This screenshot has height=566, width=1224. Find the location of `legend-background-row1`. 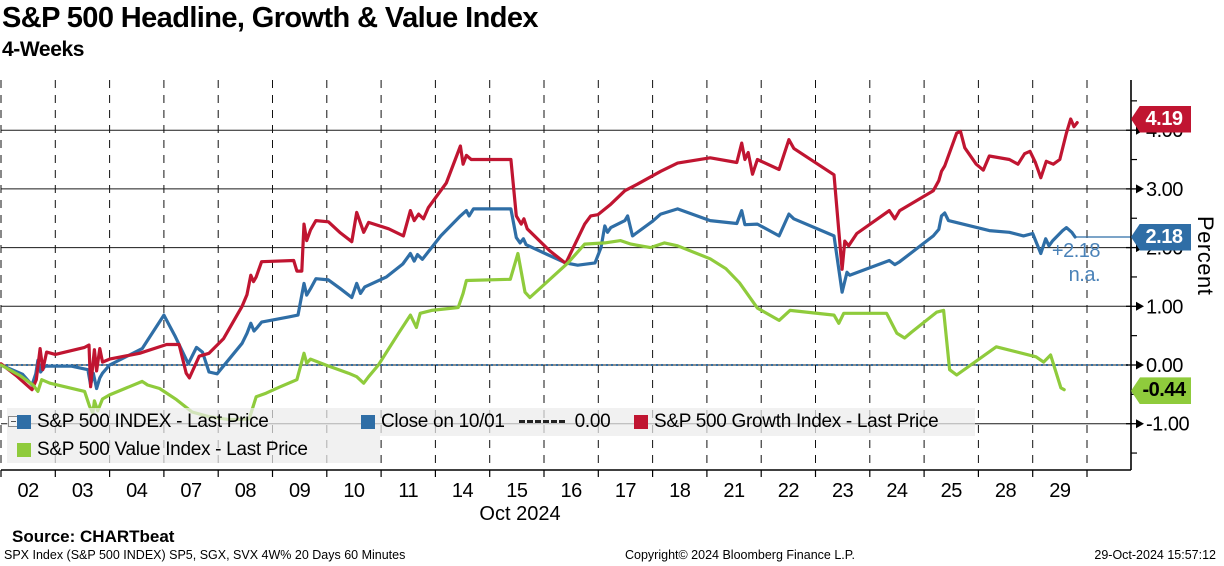

legend-background-row1 is located at coordinates (491, 422).